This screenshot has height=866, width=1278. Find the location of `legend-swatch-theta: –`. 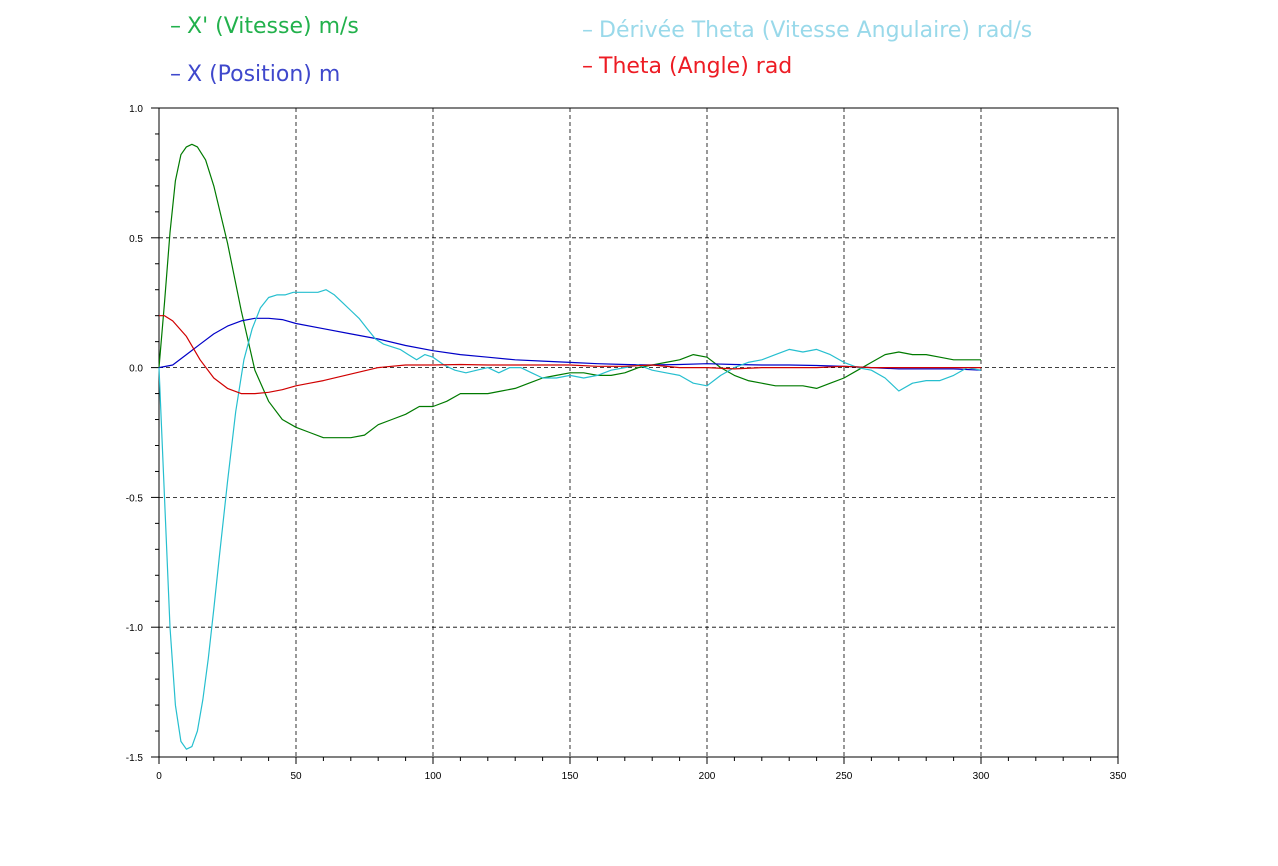

legend-swatch-theta: – is located at coordinates (587, 66).